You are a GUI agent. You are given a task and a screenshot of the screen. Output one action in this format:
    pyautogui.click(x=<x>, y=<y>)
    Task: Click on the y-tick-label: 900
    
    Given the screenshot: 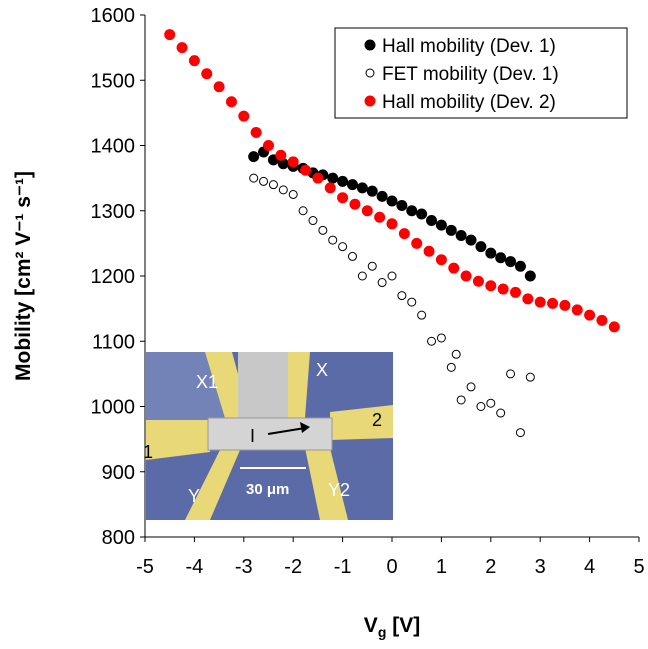 What is the action you would take?
    pyautogui.click(x=118, y=473)
    